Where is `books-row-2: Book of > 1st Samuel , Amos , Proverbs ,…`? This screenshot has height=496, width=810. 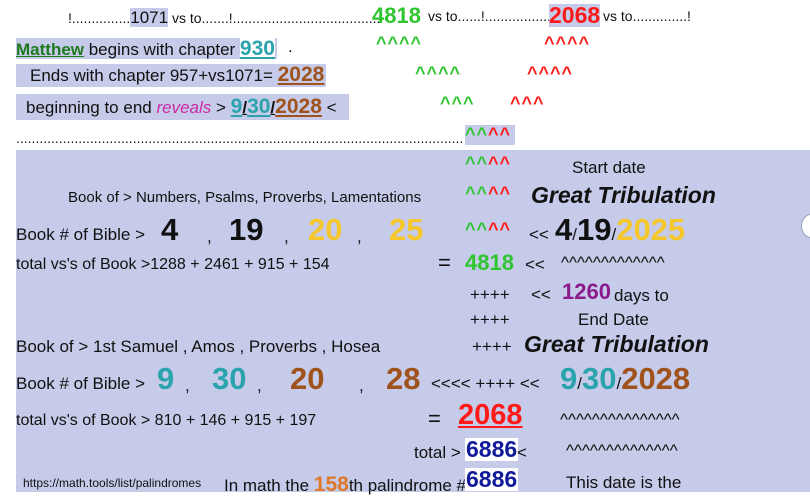
books-row-2: Book of > 1st Samuel , Amos , Proverbs ,… is located at coordinates (198, 346).